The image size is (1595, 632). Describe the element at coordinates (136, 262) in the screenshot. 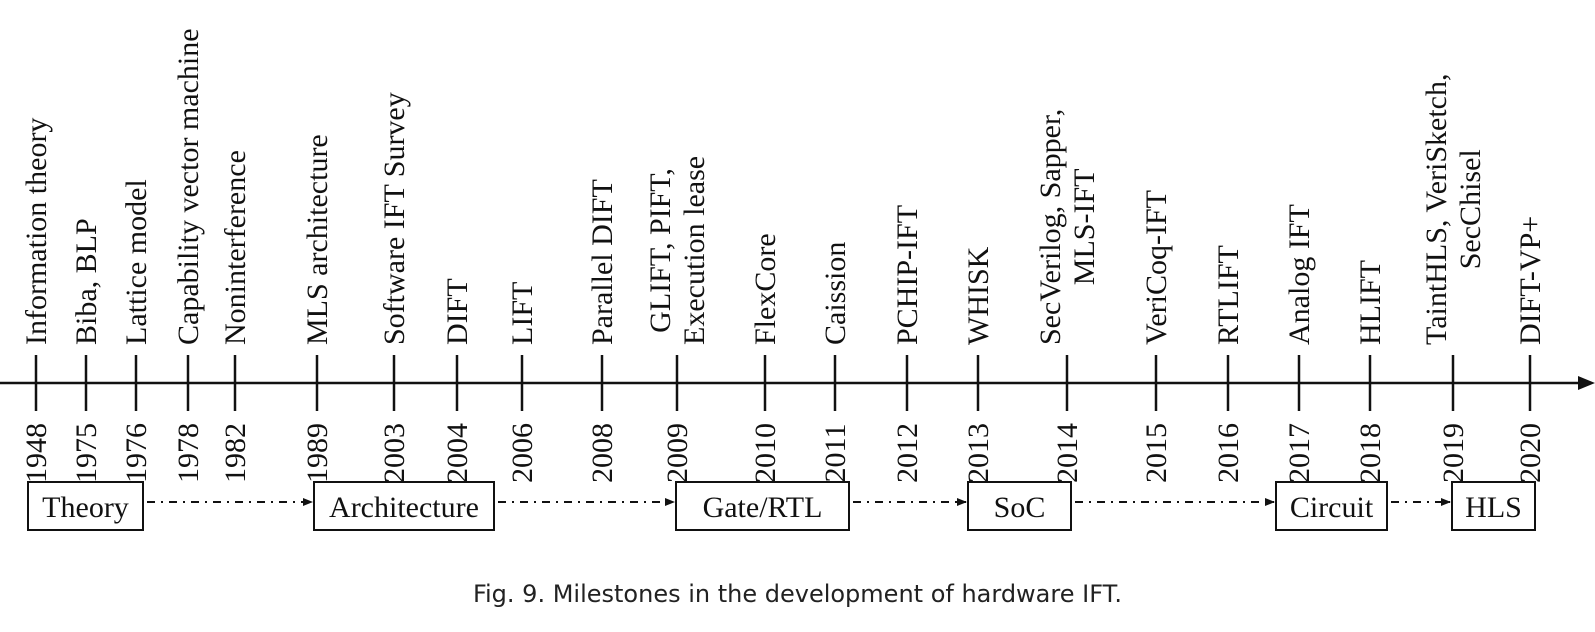

I see `milestone-label: Lattice model` at that location.